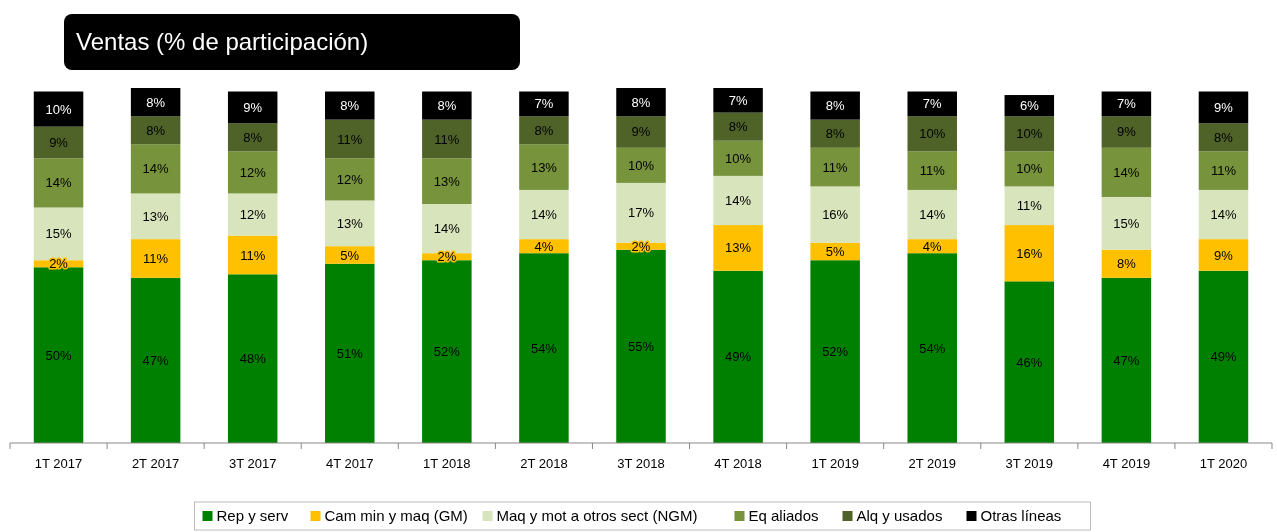 This screenshot has height=532, width=1277. What do you see at coordinates (350, 463) in the screenshot?
I see `x-tick-label: 4T 2017` at bounding box center [350, 463].